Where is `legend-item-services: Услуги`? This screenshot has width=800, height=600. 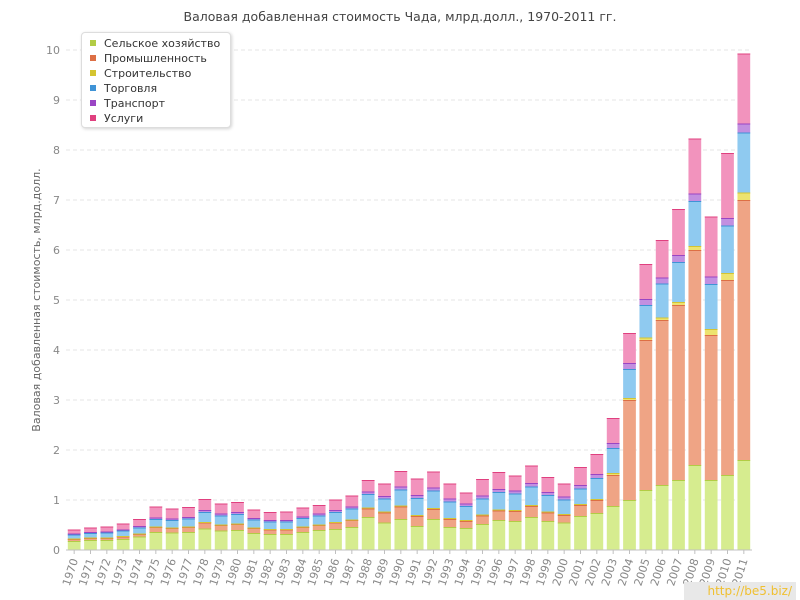
legend-item-services: Услуги is located at coordinates (116, 118).